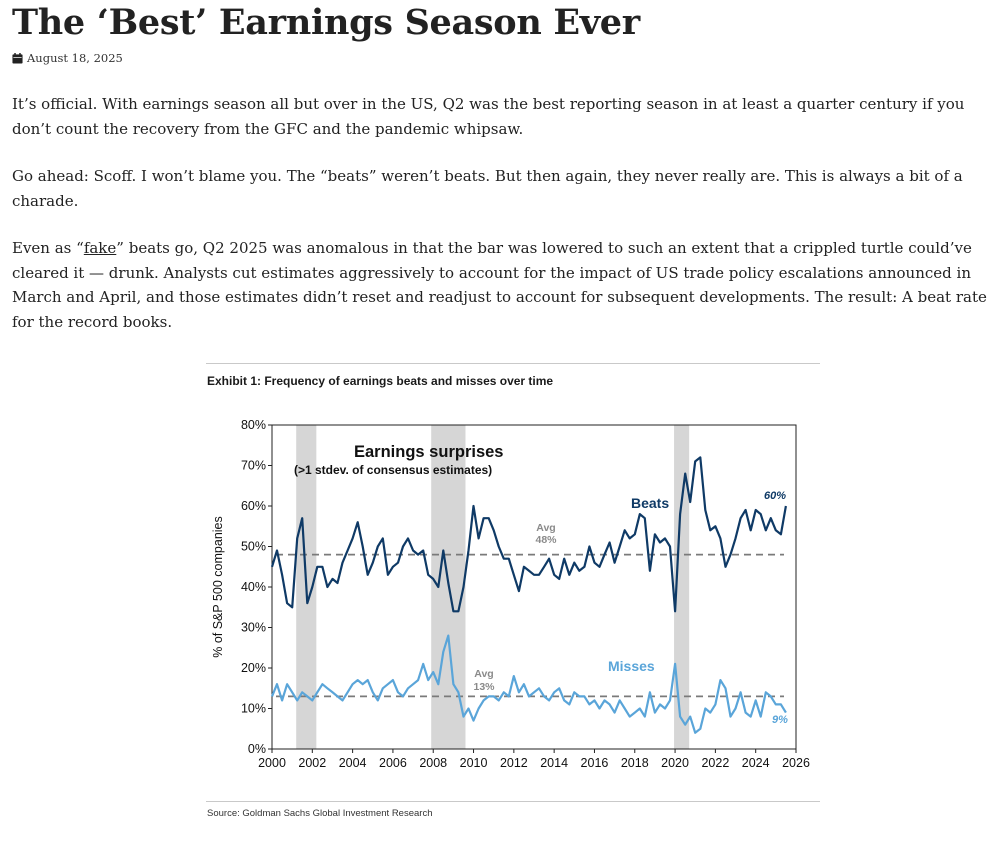 This screenshot has height=848, width=1008. Describe the element at coordinates (474, 763) in the screenshot. I see `x-tick-label-5: 2010` at that location.